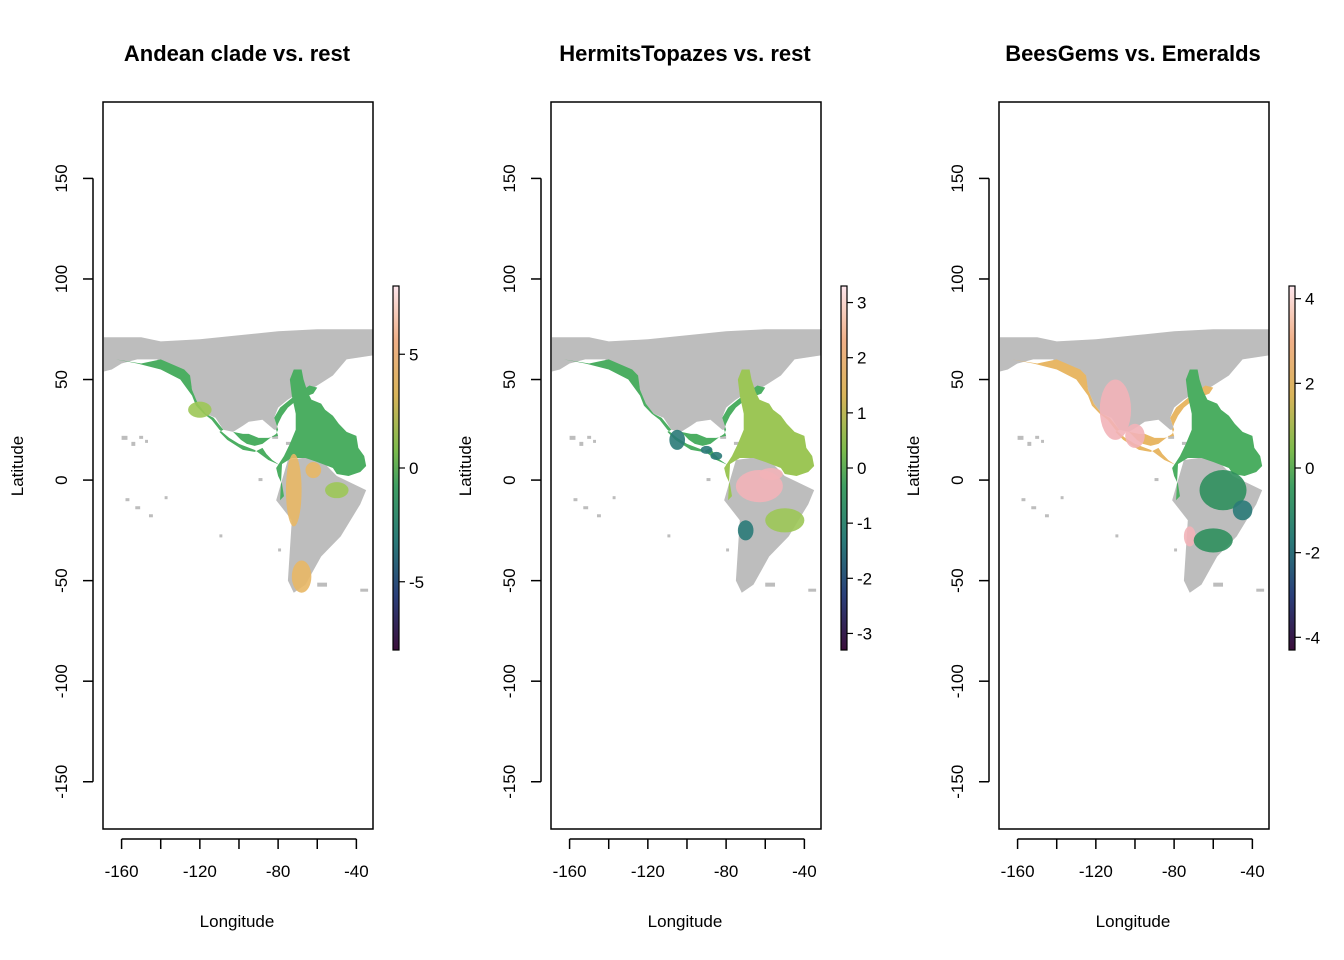 The width and height of the screenshot is (1344, 960). I want to click on legend-tick-label: -5, so click(416, 582).